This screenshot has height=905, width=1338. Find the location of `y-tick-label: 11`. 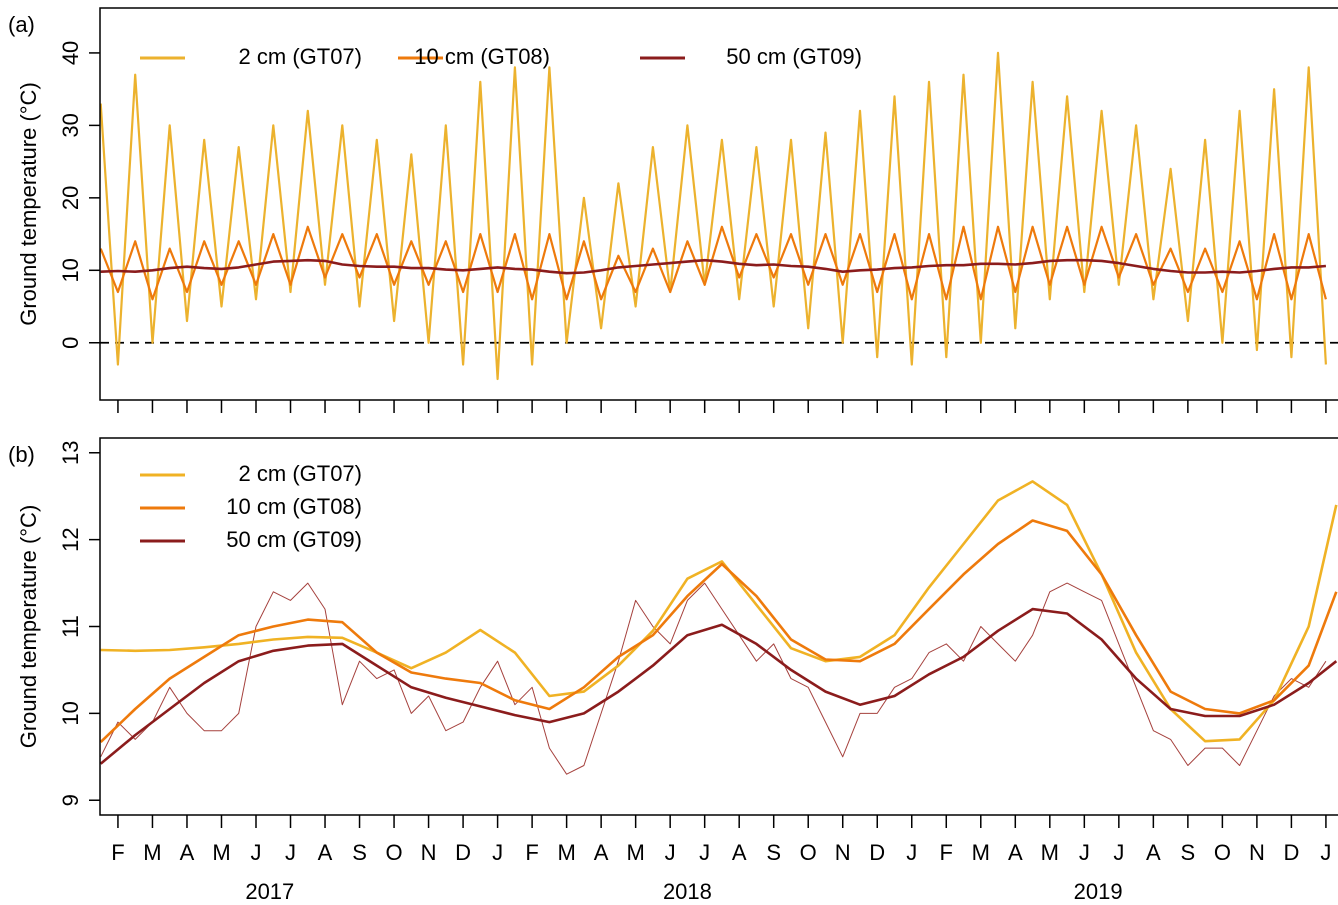

y-tick-label: 11 is located at coordinates (70, 626).